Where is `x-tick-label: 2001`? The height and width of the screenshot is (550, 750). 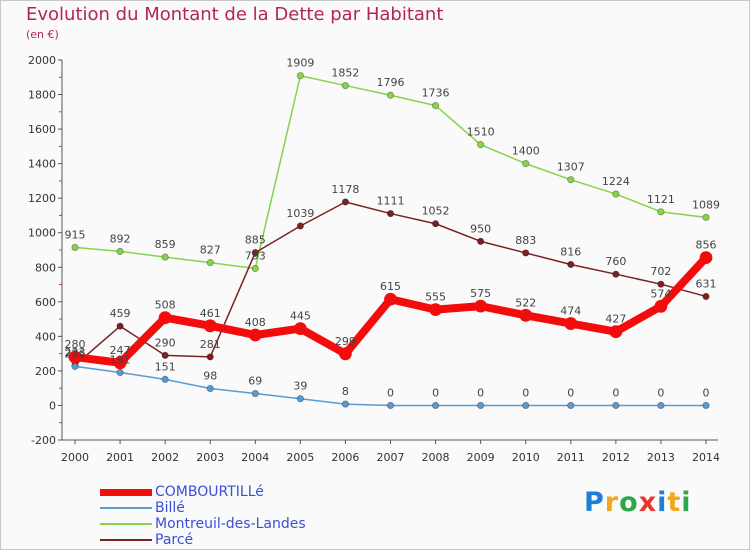 x-tick-label: 2001 is located at coordinates (120, 457).